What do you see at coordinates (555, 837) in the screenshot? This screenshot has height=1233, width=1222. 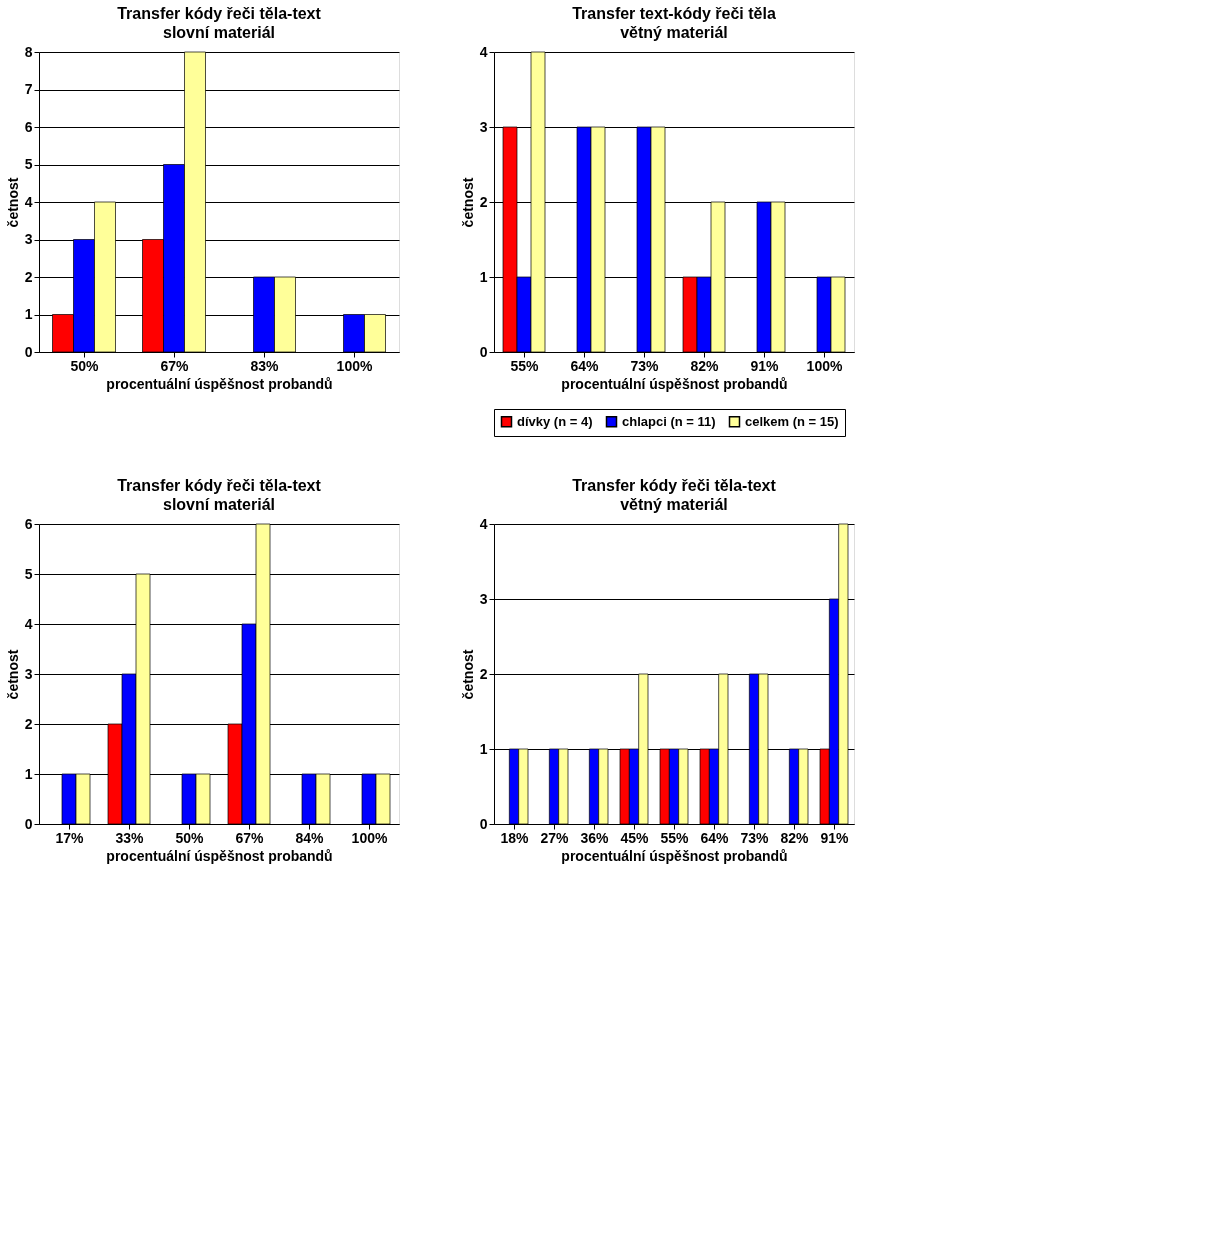 I see `x-tick-label: 27%` at bounding box center [555, 837].